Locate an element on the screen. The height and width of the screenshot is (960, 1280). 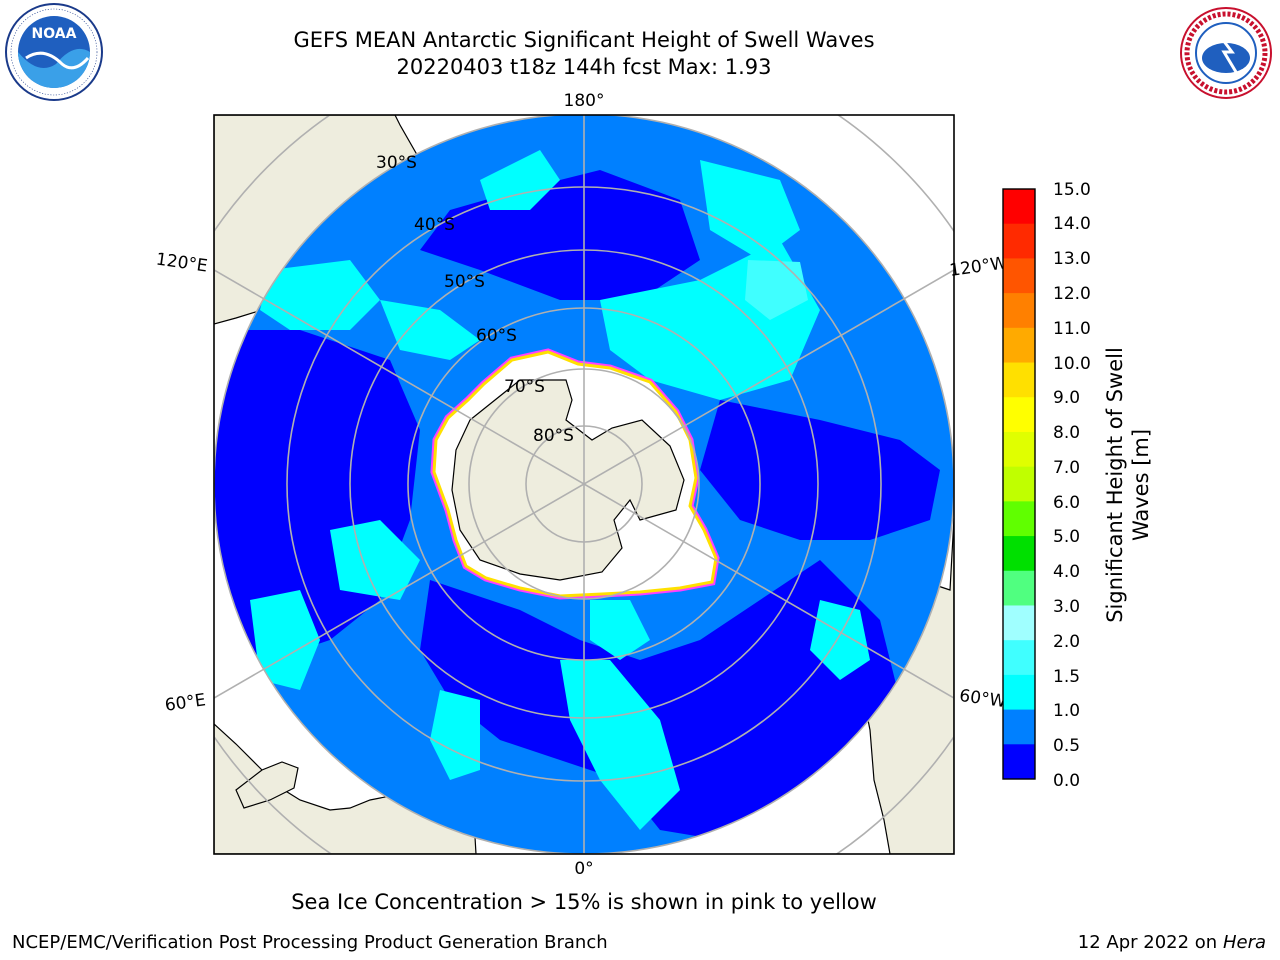
colorbar-tick: 8.0 is located at coordinates (1067, 433).